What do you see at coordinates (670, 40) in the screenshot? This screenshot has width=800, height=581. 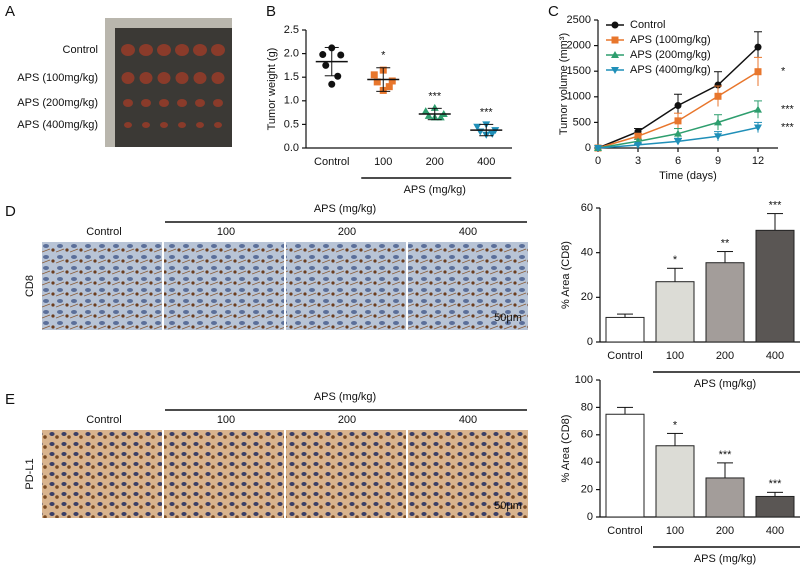 I see `legend-label: APS (100mg/kg)` at bounding box center [670, 40].